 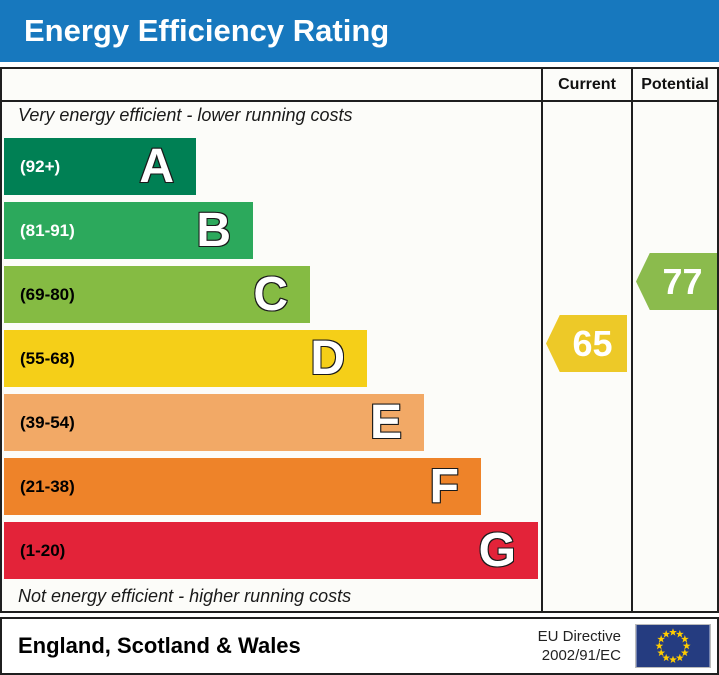 I want to click on current-rating-marker: 65, so click(x=586, y=343).